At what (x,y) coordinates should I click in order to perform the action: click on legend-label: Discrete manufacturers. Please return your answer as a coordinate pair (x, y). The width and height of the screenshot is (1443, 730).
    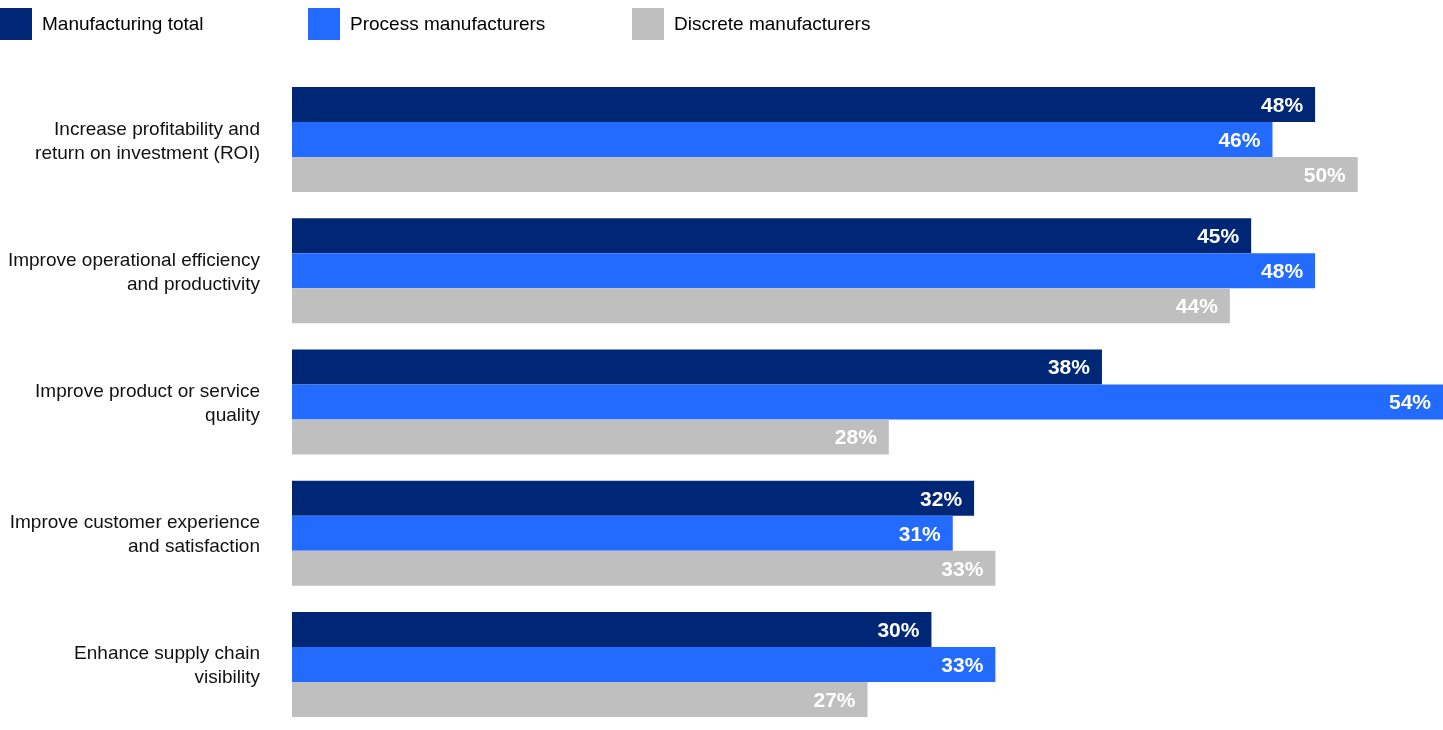
    Looking at the image, I should click on (772, 24).